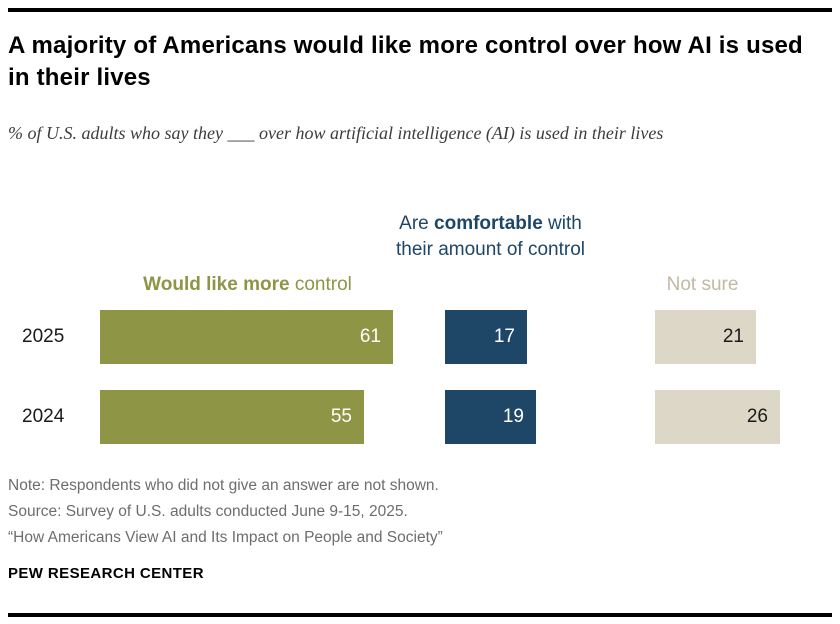 The width and height of the screenshot is (840, 624). I want to click on bar-comfortable-2025: 17, so click(486, 337).